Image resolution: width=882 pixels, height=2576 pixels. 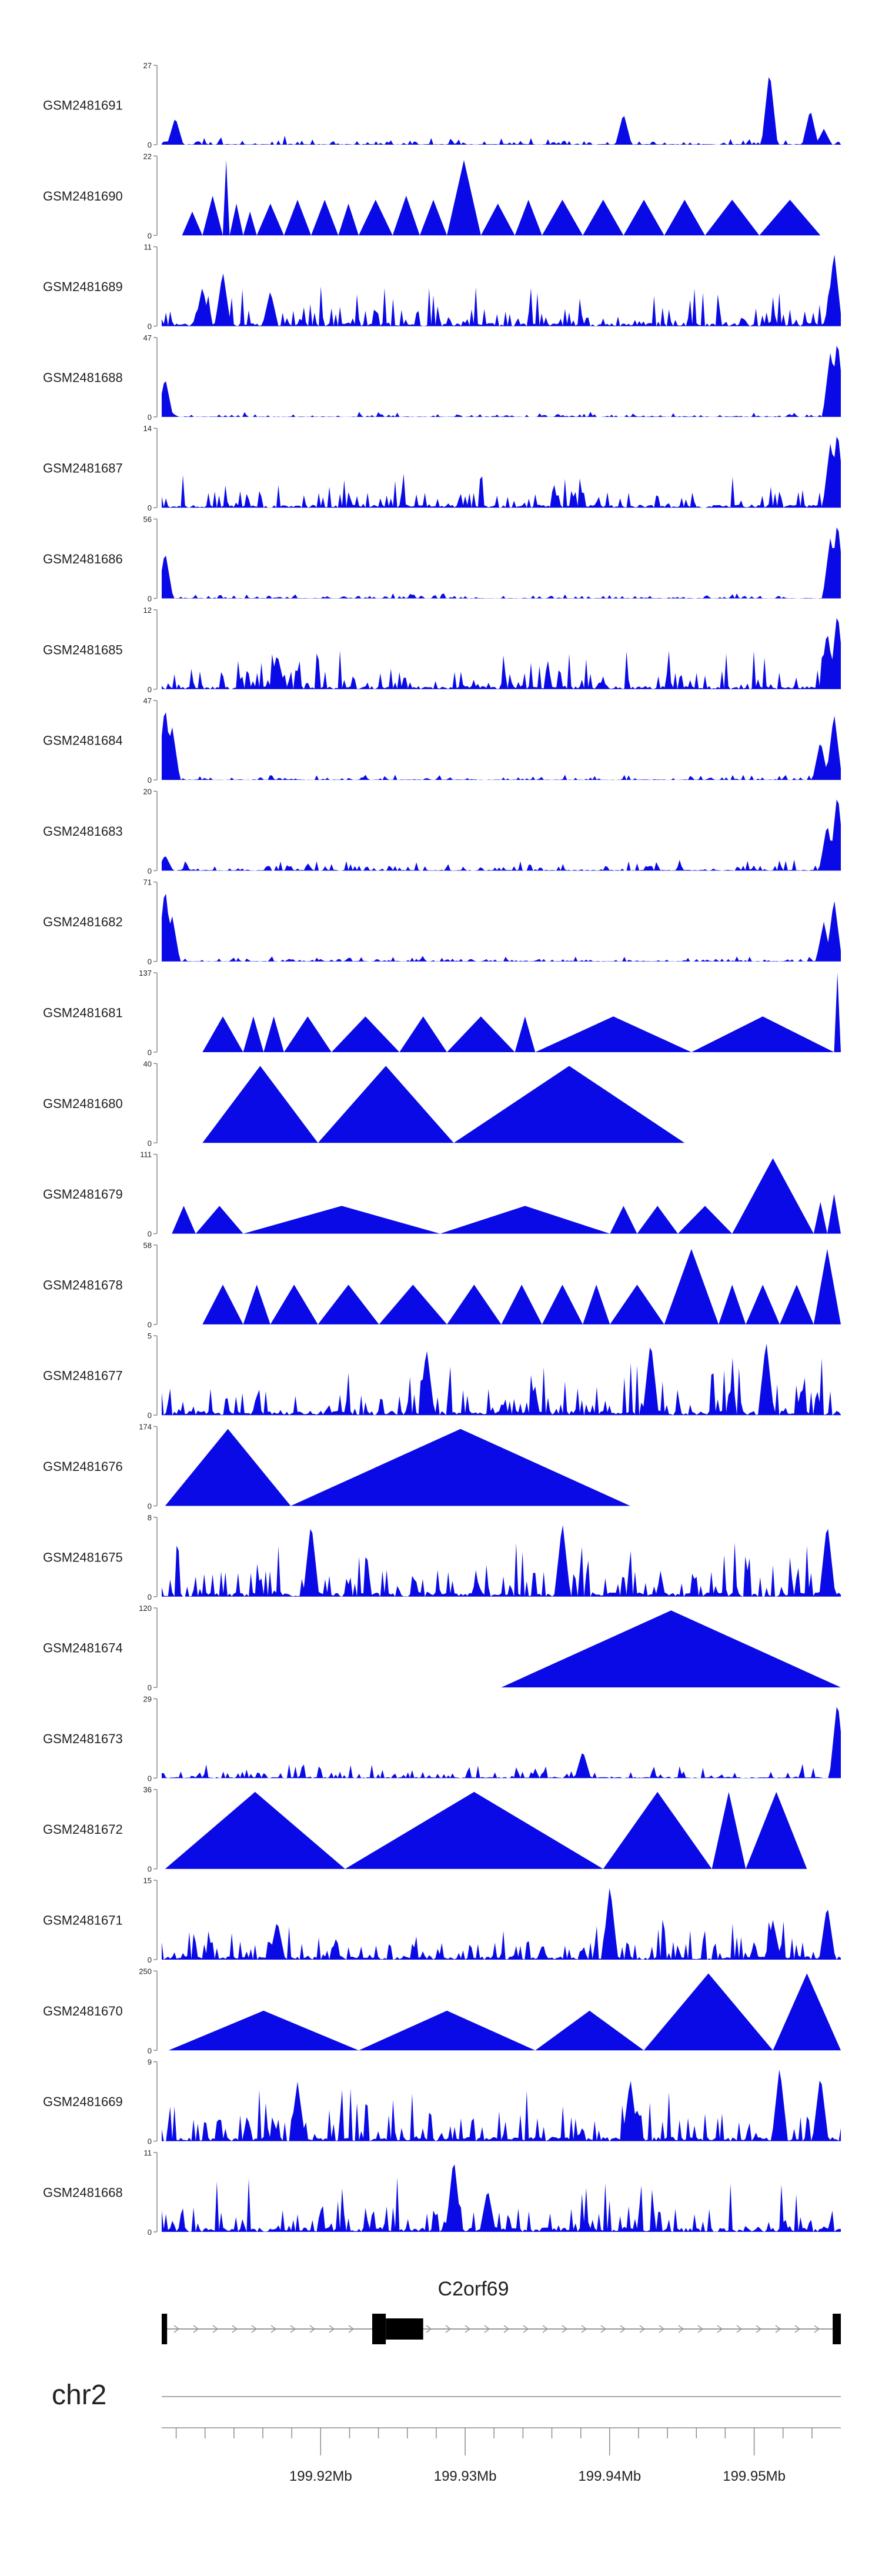 What do you see at coordinates (147, 1790) in the screenshot?
I see `track-ymax-label: 36` at bounding box center [147, 1790].